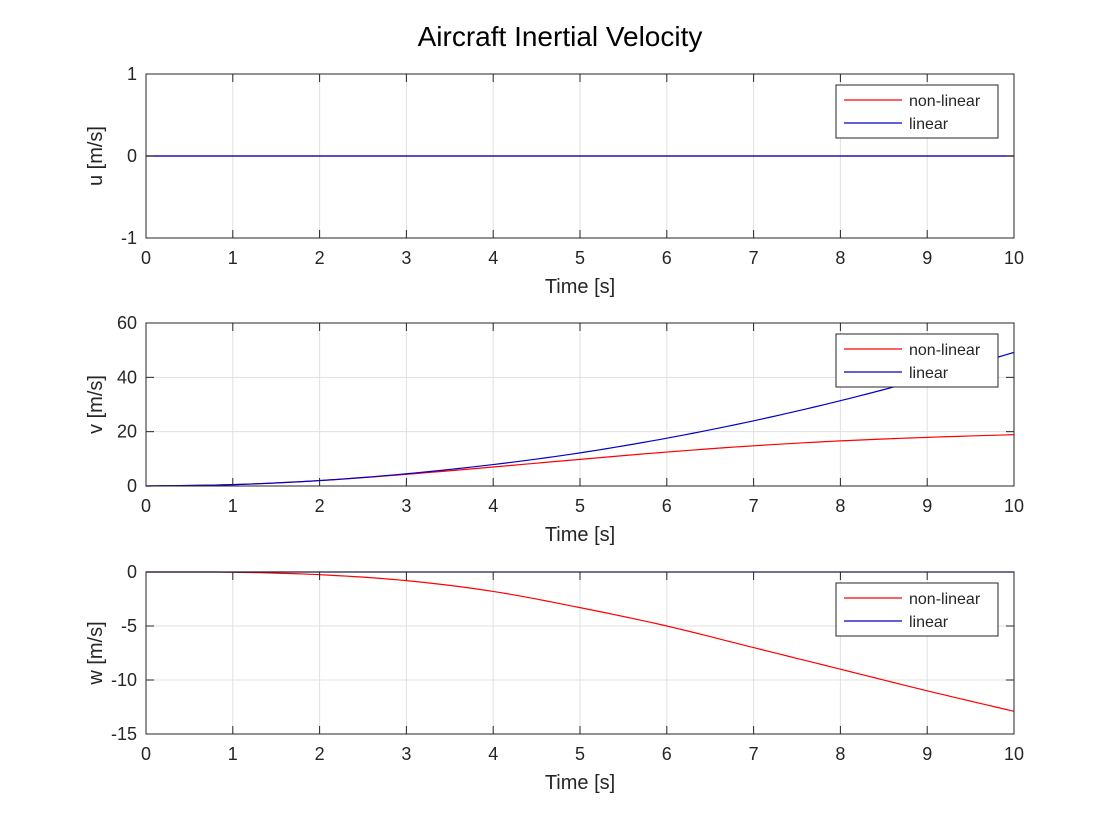 Image resolution: width=1120 pixels, height=840 pixels. What do you see at coordinates (129, 238) in the screenshot?
I see `y-tick-label: -1` at bounding box center [129, 238].